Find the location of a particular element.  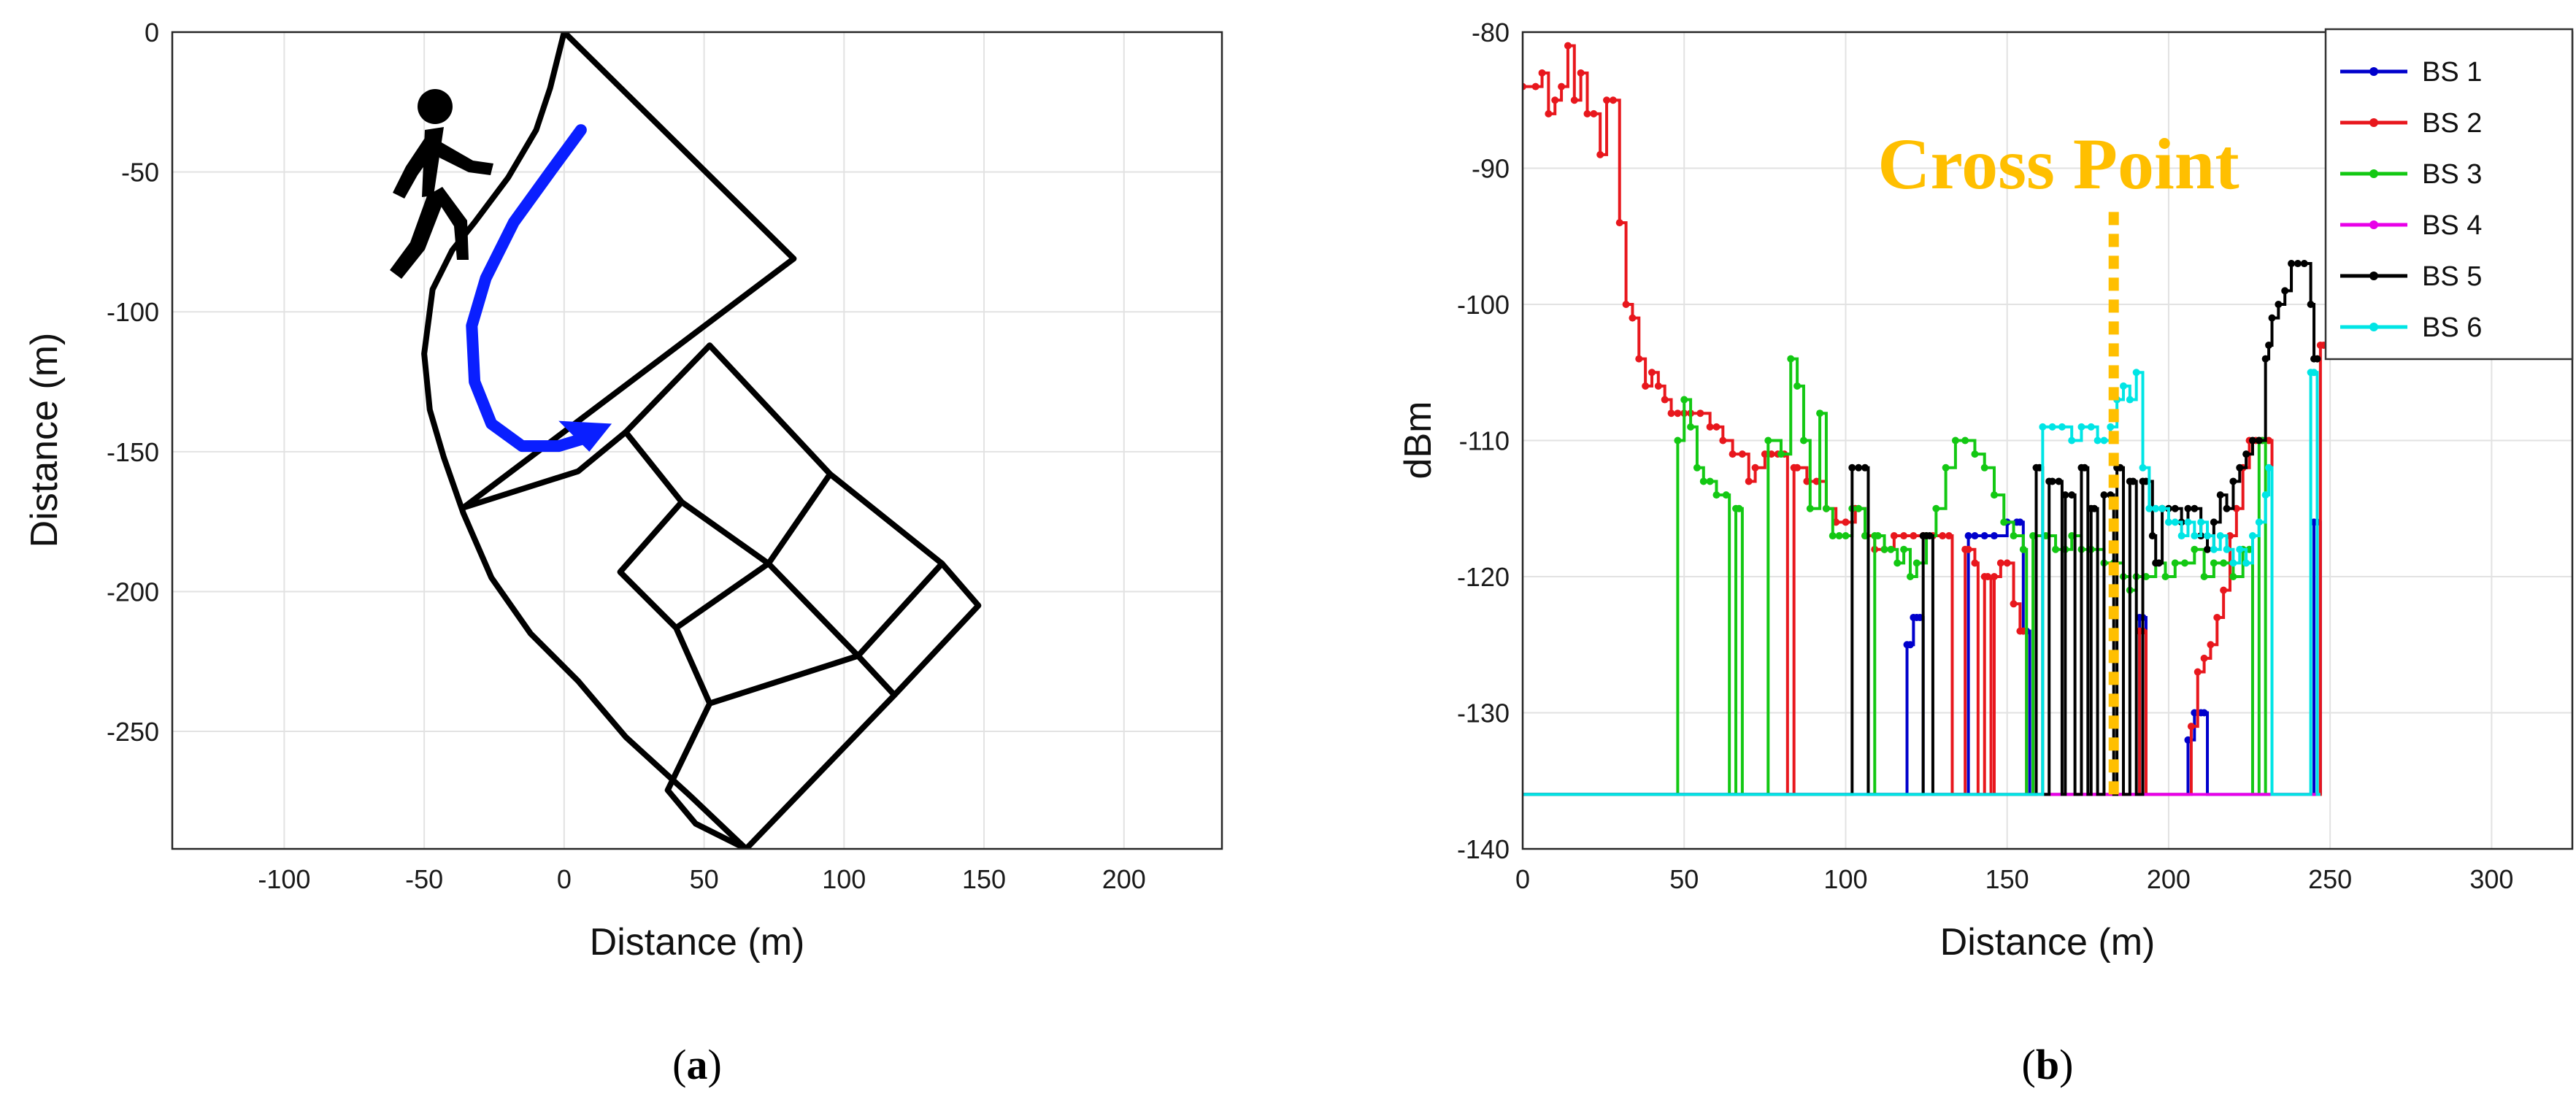

rss-x-tick-labels: 0 50 100 150 200 250 300 is located at coordinates (2014, 879).